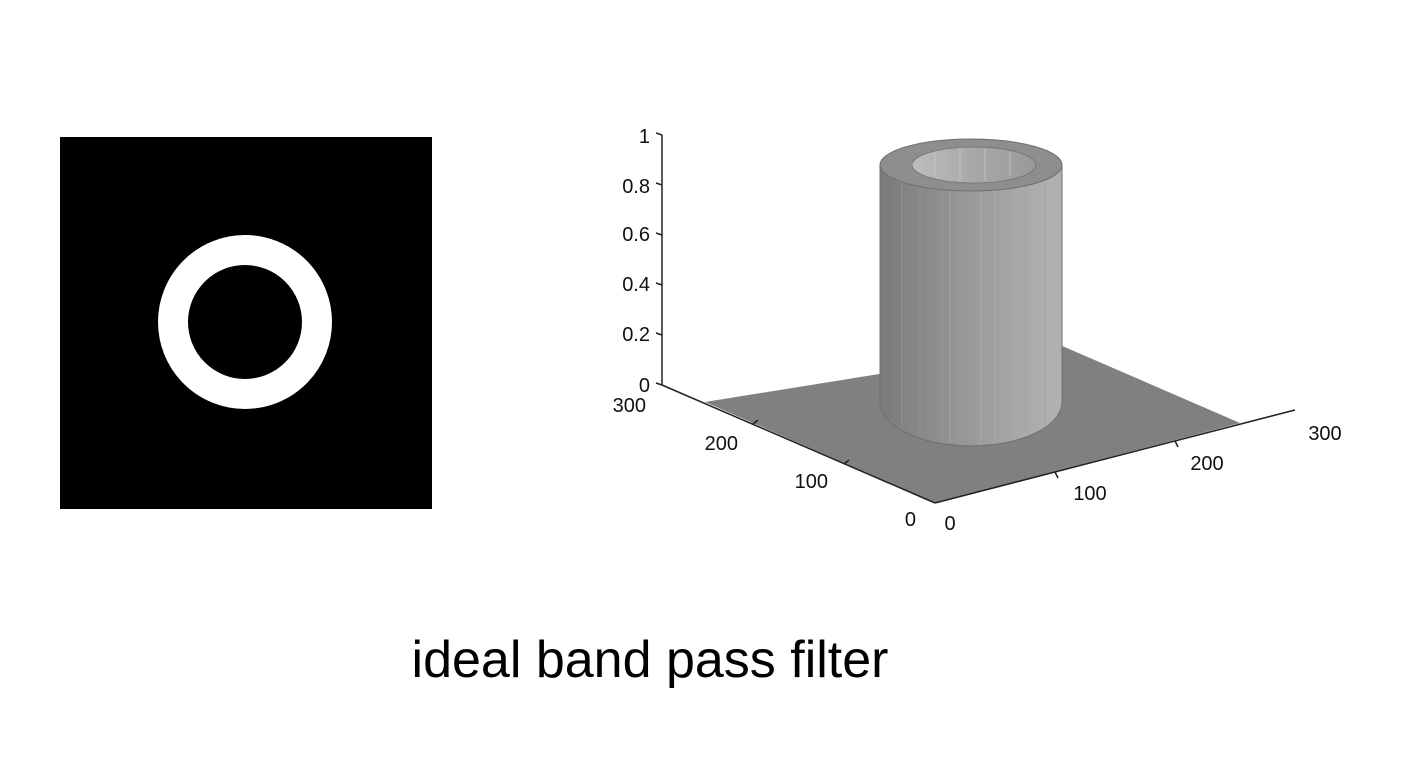  Describe the element at coordinates (644, 386) in the screenshot. I see `z-tick-label: 0` at that location.